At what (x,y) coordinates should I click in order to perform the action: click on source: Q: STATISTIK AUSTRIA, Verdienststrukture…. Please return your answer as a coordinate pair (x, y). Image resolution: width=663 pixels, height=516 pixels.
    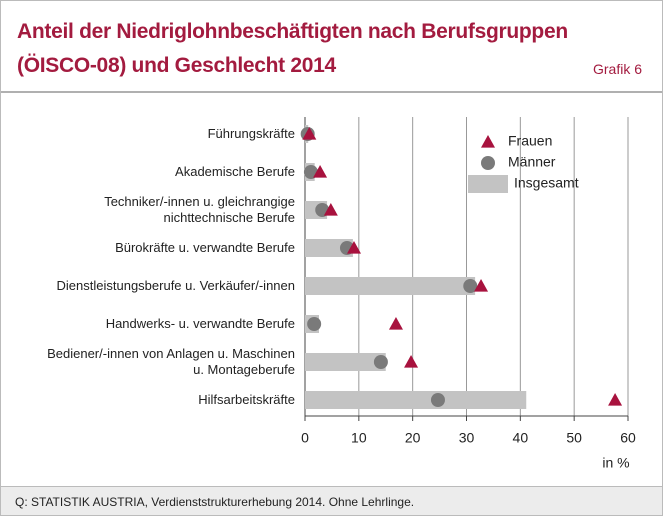
    Looking at the image, I should click on (215, 502).